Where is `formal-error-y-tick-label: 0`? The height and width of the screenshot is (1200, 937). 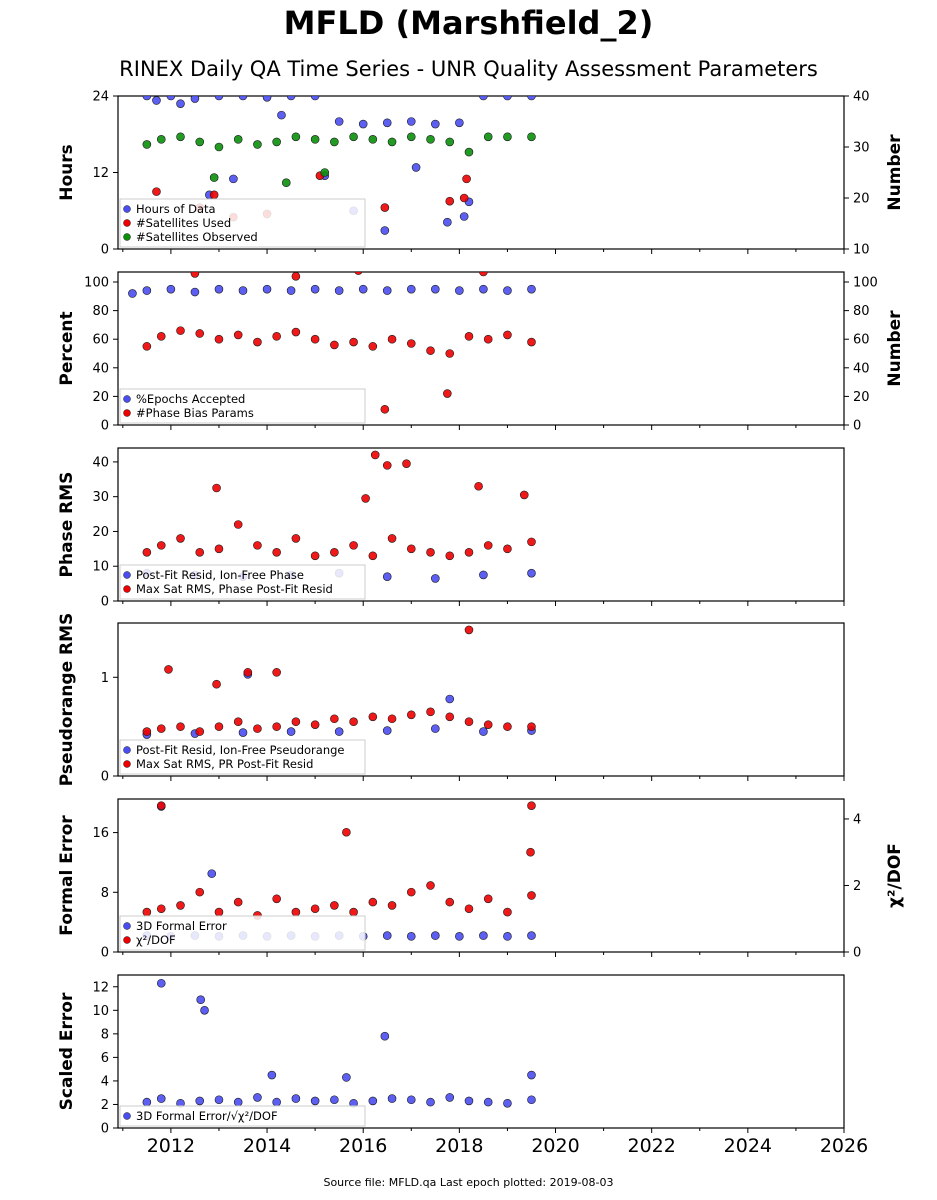
formal-error-y-tick-label: 0 is located at coordinates (105, 953).